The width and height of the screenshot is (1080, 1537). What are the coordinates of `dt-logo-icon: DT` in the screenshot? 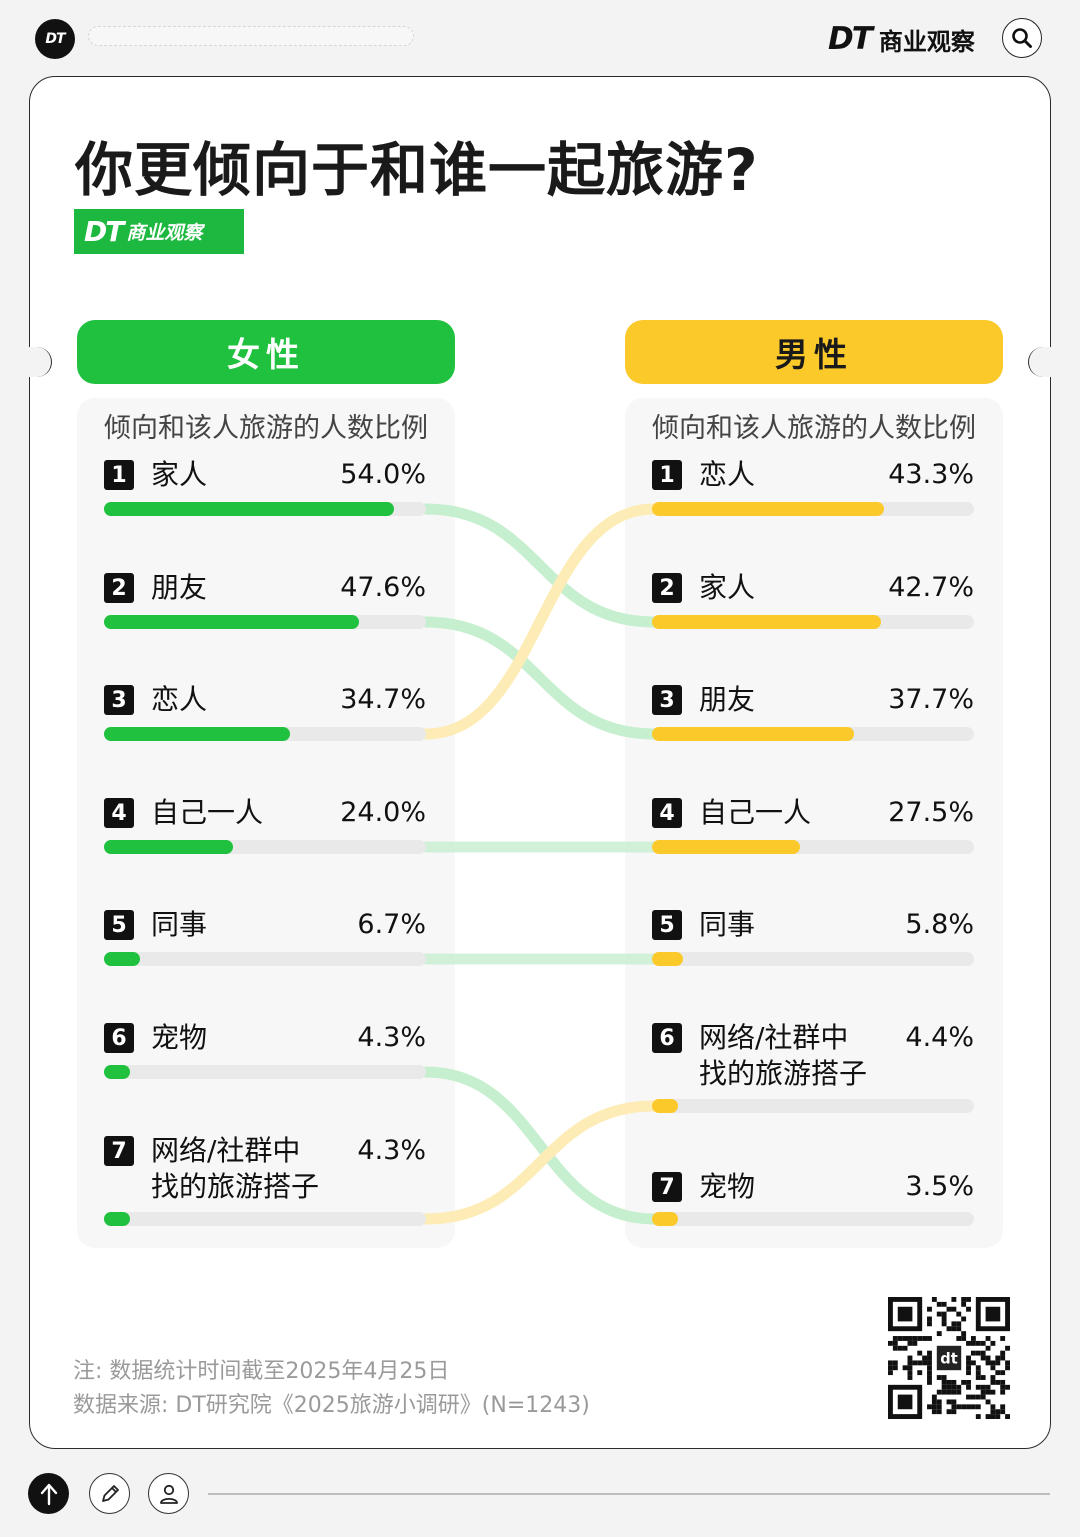 It's located at (55, 39).